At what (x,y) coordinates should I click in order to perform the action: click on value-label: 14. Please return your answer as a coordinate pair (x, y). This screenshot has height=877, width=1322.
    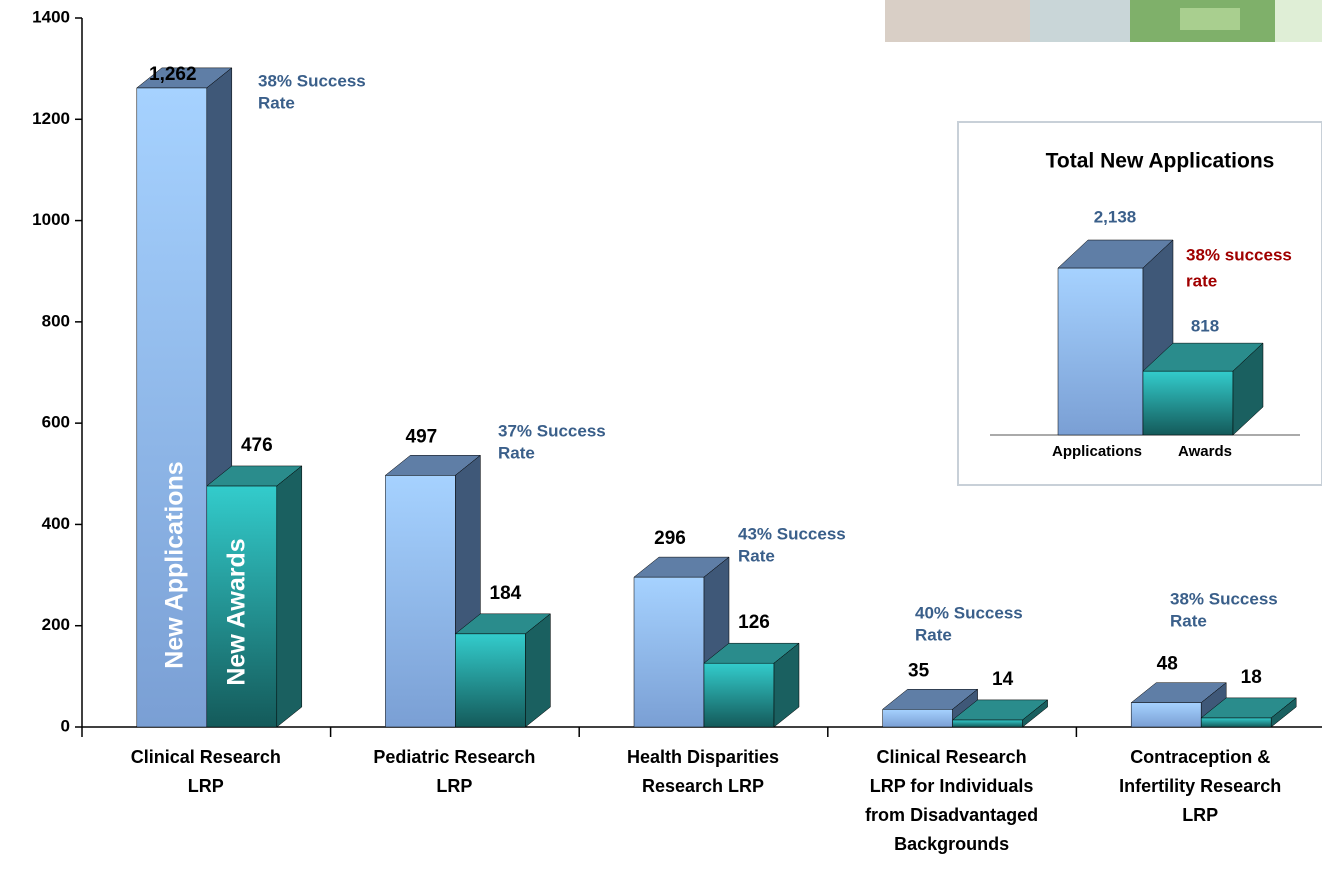
    Looking at the image, I should click on (1003, 679).